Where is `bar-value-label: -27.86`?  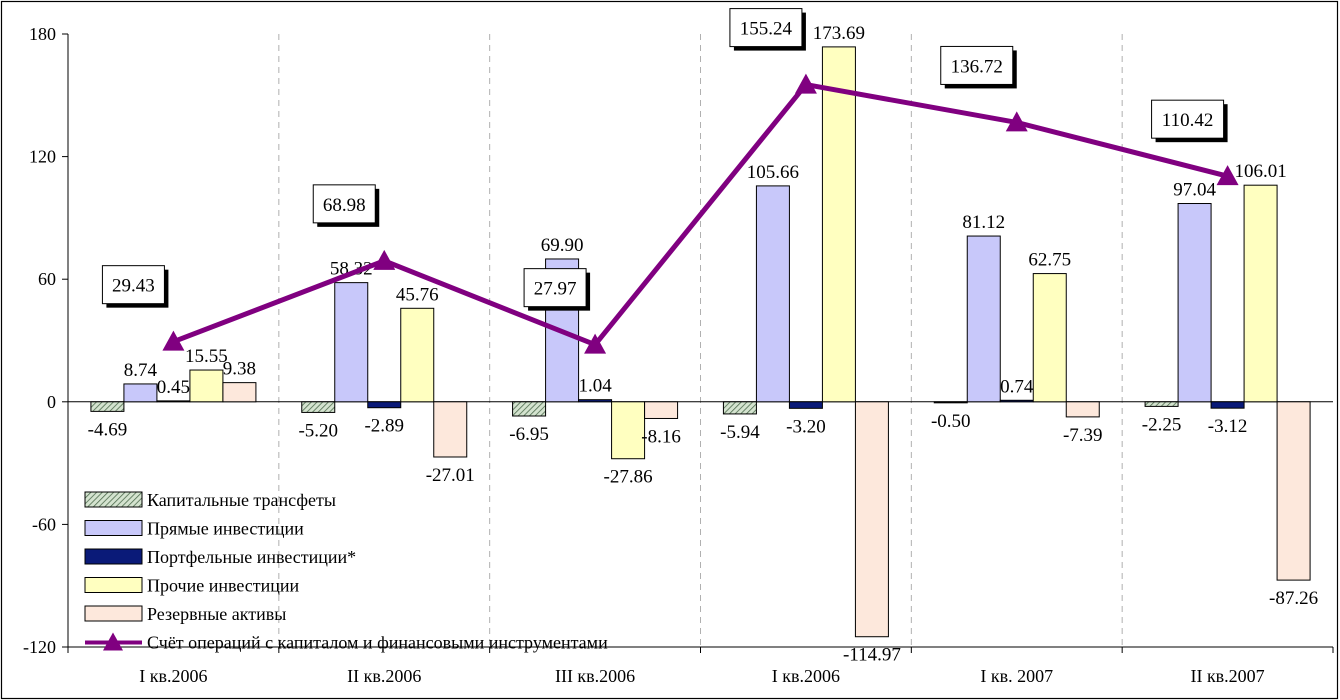 bar-value-label: -27.86 is located at coordinates (628, 477).